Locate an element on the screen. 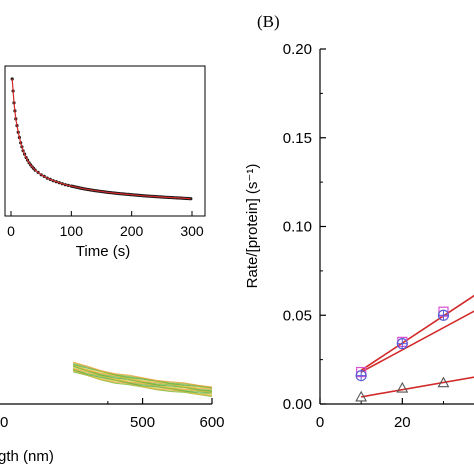  x-tick-label: 0 is located at coordinates (320, 422).